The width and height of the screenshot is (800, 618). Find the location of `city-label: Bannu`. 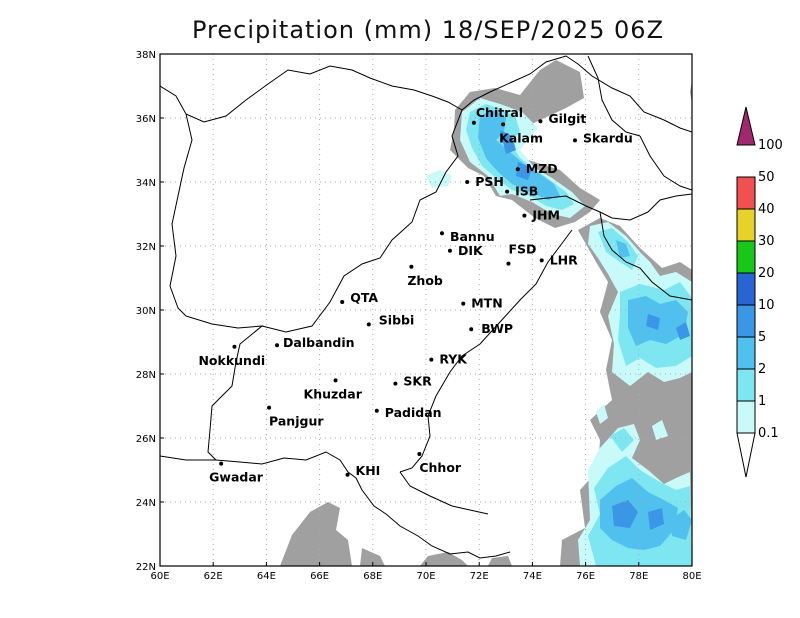

city-label: Bannu is located at coordinates (472, 236).